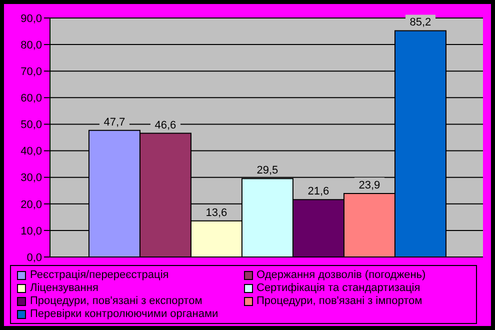 The width and height of the screenshot is (495, 330). I want to click on data-label: 85,2, so click(421, 22).